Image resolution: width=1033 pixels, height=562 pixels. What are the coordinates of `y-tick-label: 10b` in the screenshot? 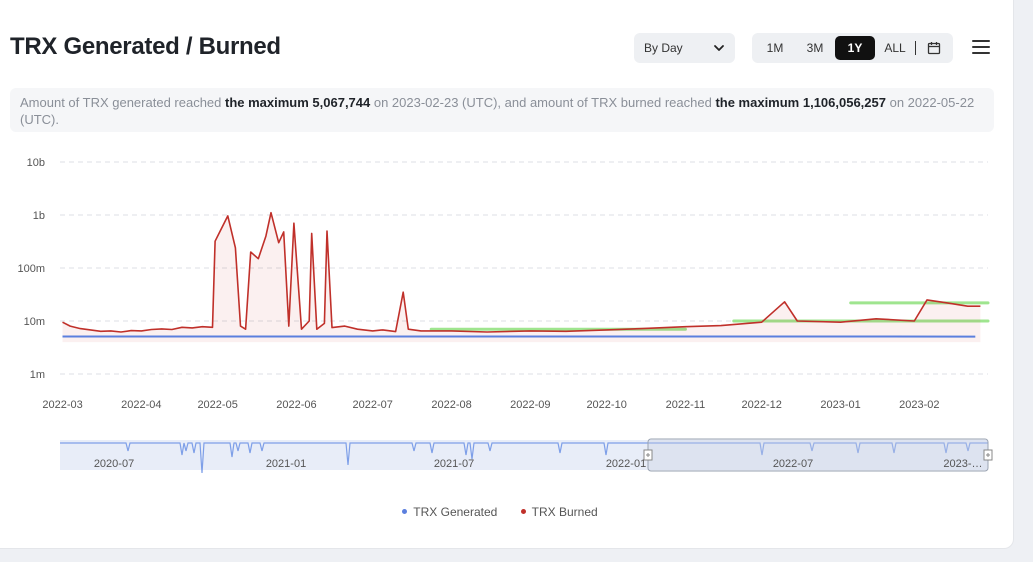 It's located at (36, 163).